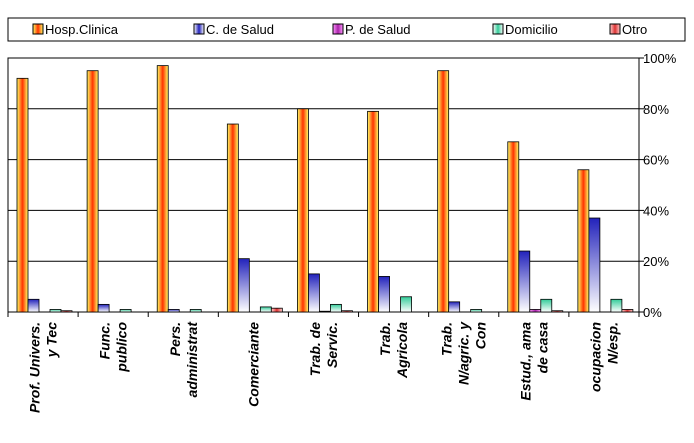  Describe the element at coordinates (378, 29) in the screenshot. I see `legend-label: P. de Salud` at that location.